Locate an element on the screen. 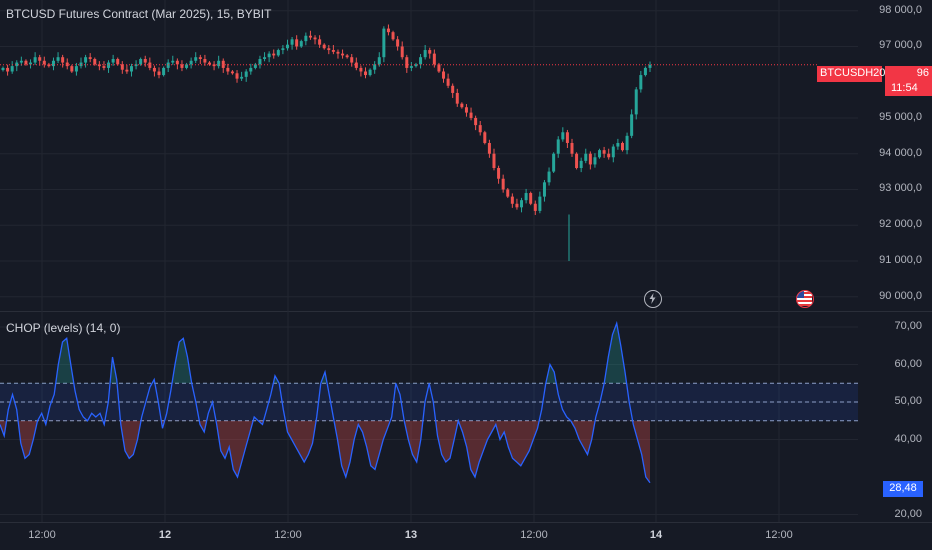  indicator-title: CHOP (levels) (14, 0) is located at coordinates (63, 328).